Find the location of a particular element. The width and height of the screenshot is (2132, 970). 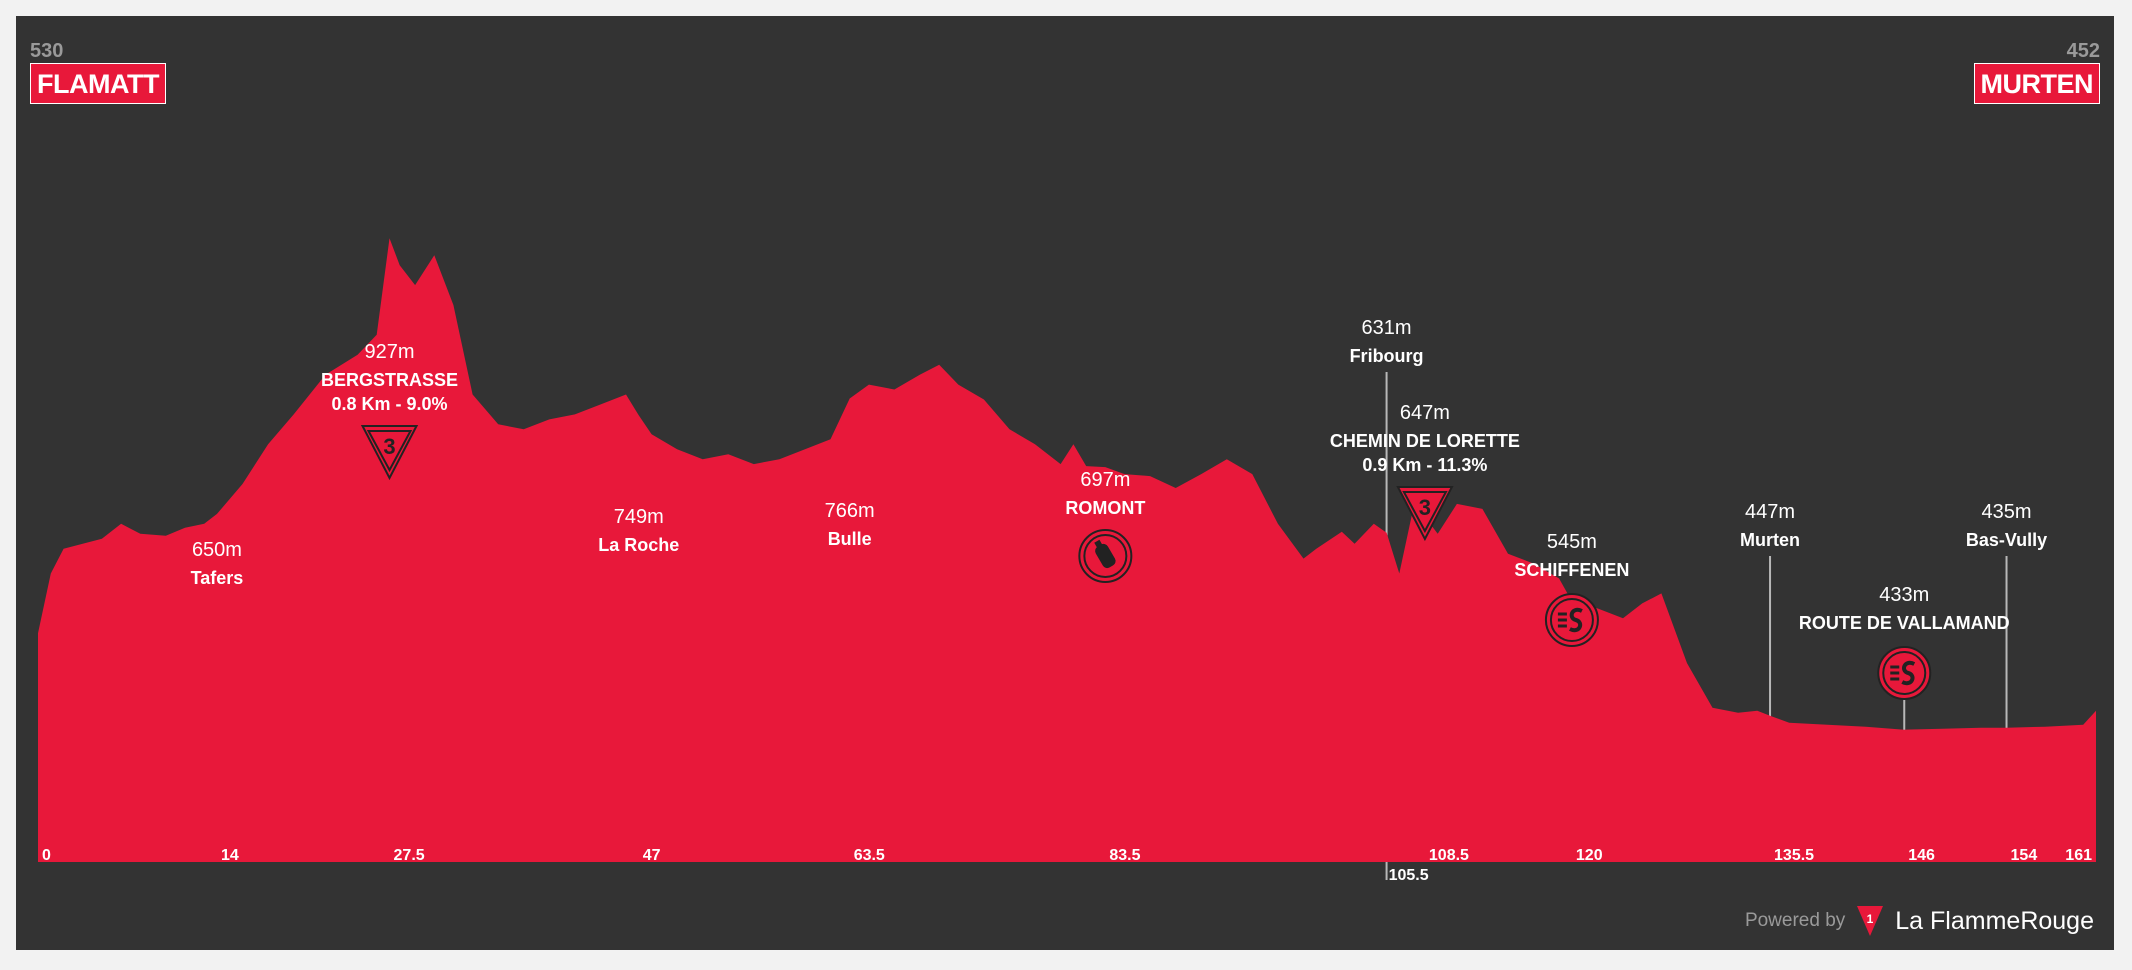

marker-altitude: 650m is located at coordinates (217, 550).